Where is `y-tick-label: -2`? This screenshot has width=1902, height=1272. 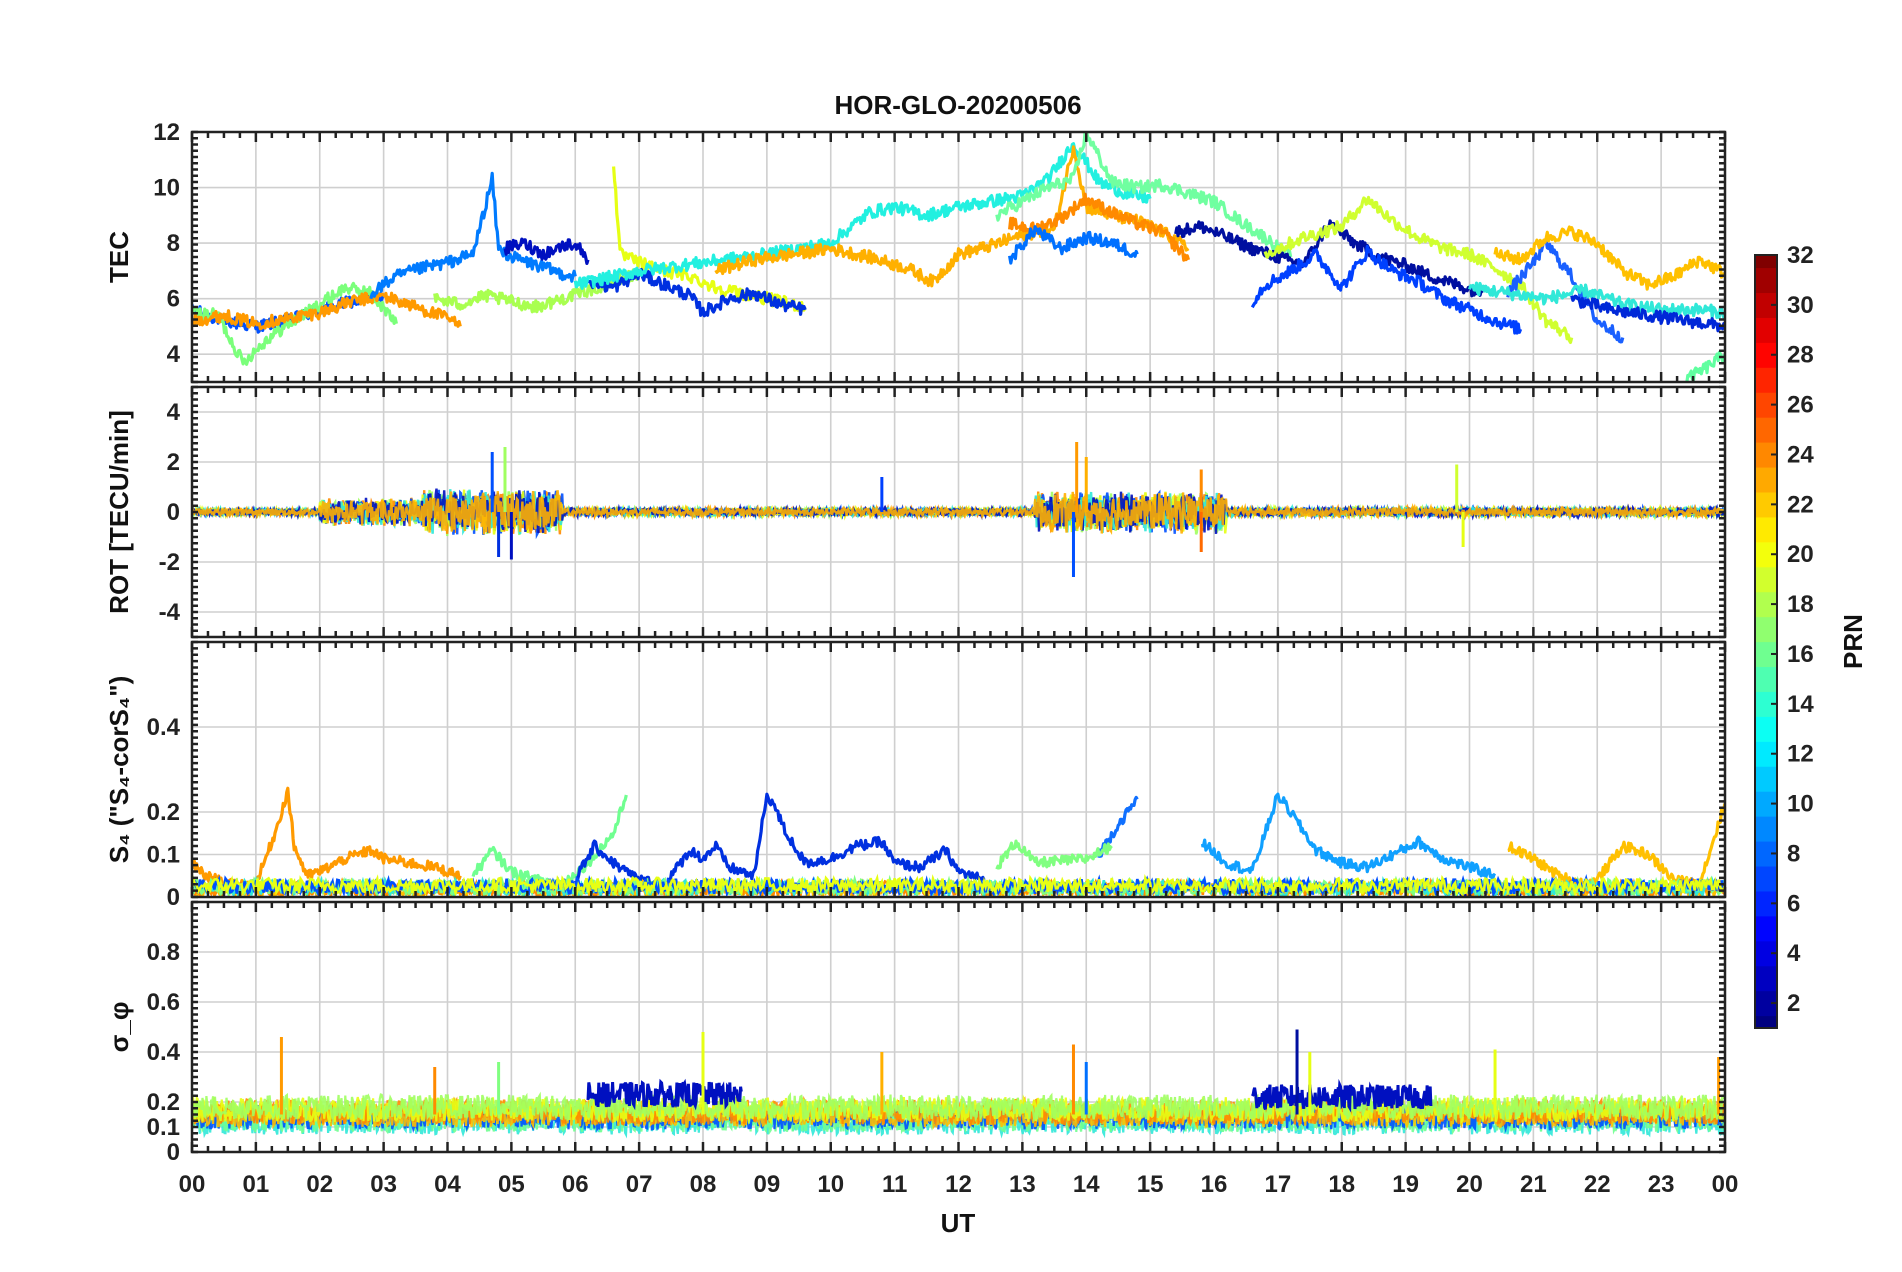 y-tick-label: -2 is located at coordinates (169, 562).